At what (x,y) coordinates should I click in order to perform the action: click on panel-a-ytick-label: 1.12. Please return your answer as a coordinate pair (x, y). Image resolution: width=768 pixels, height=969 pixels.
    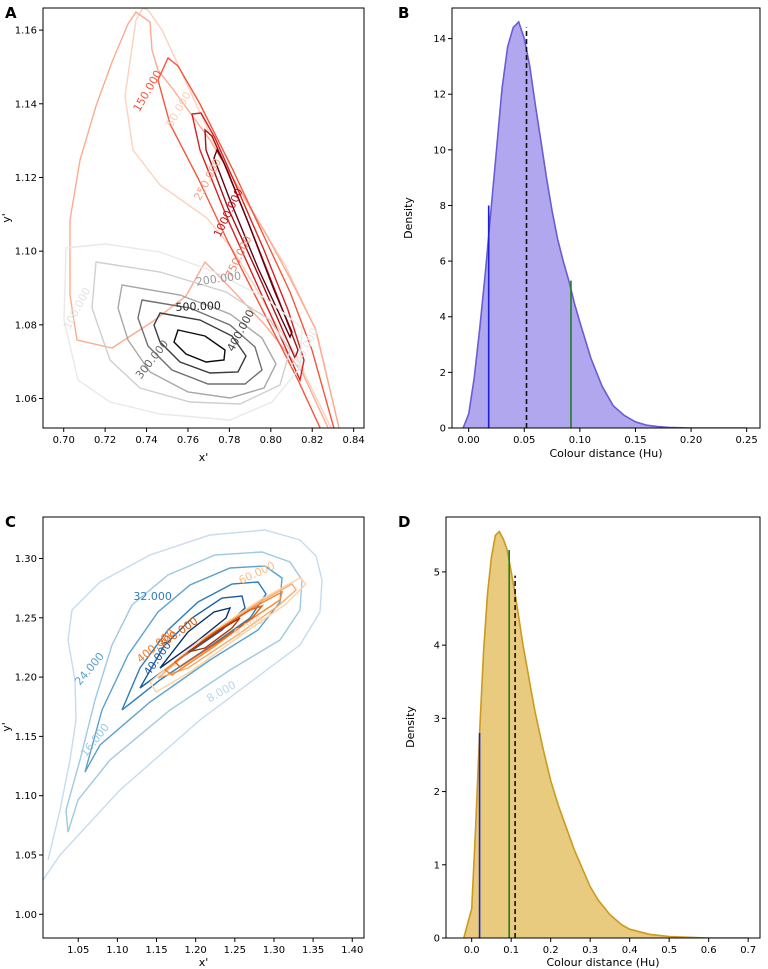
    Looking at the image, I should click on (26, 178).